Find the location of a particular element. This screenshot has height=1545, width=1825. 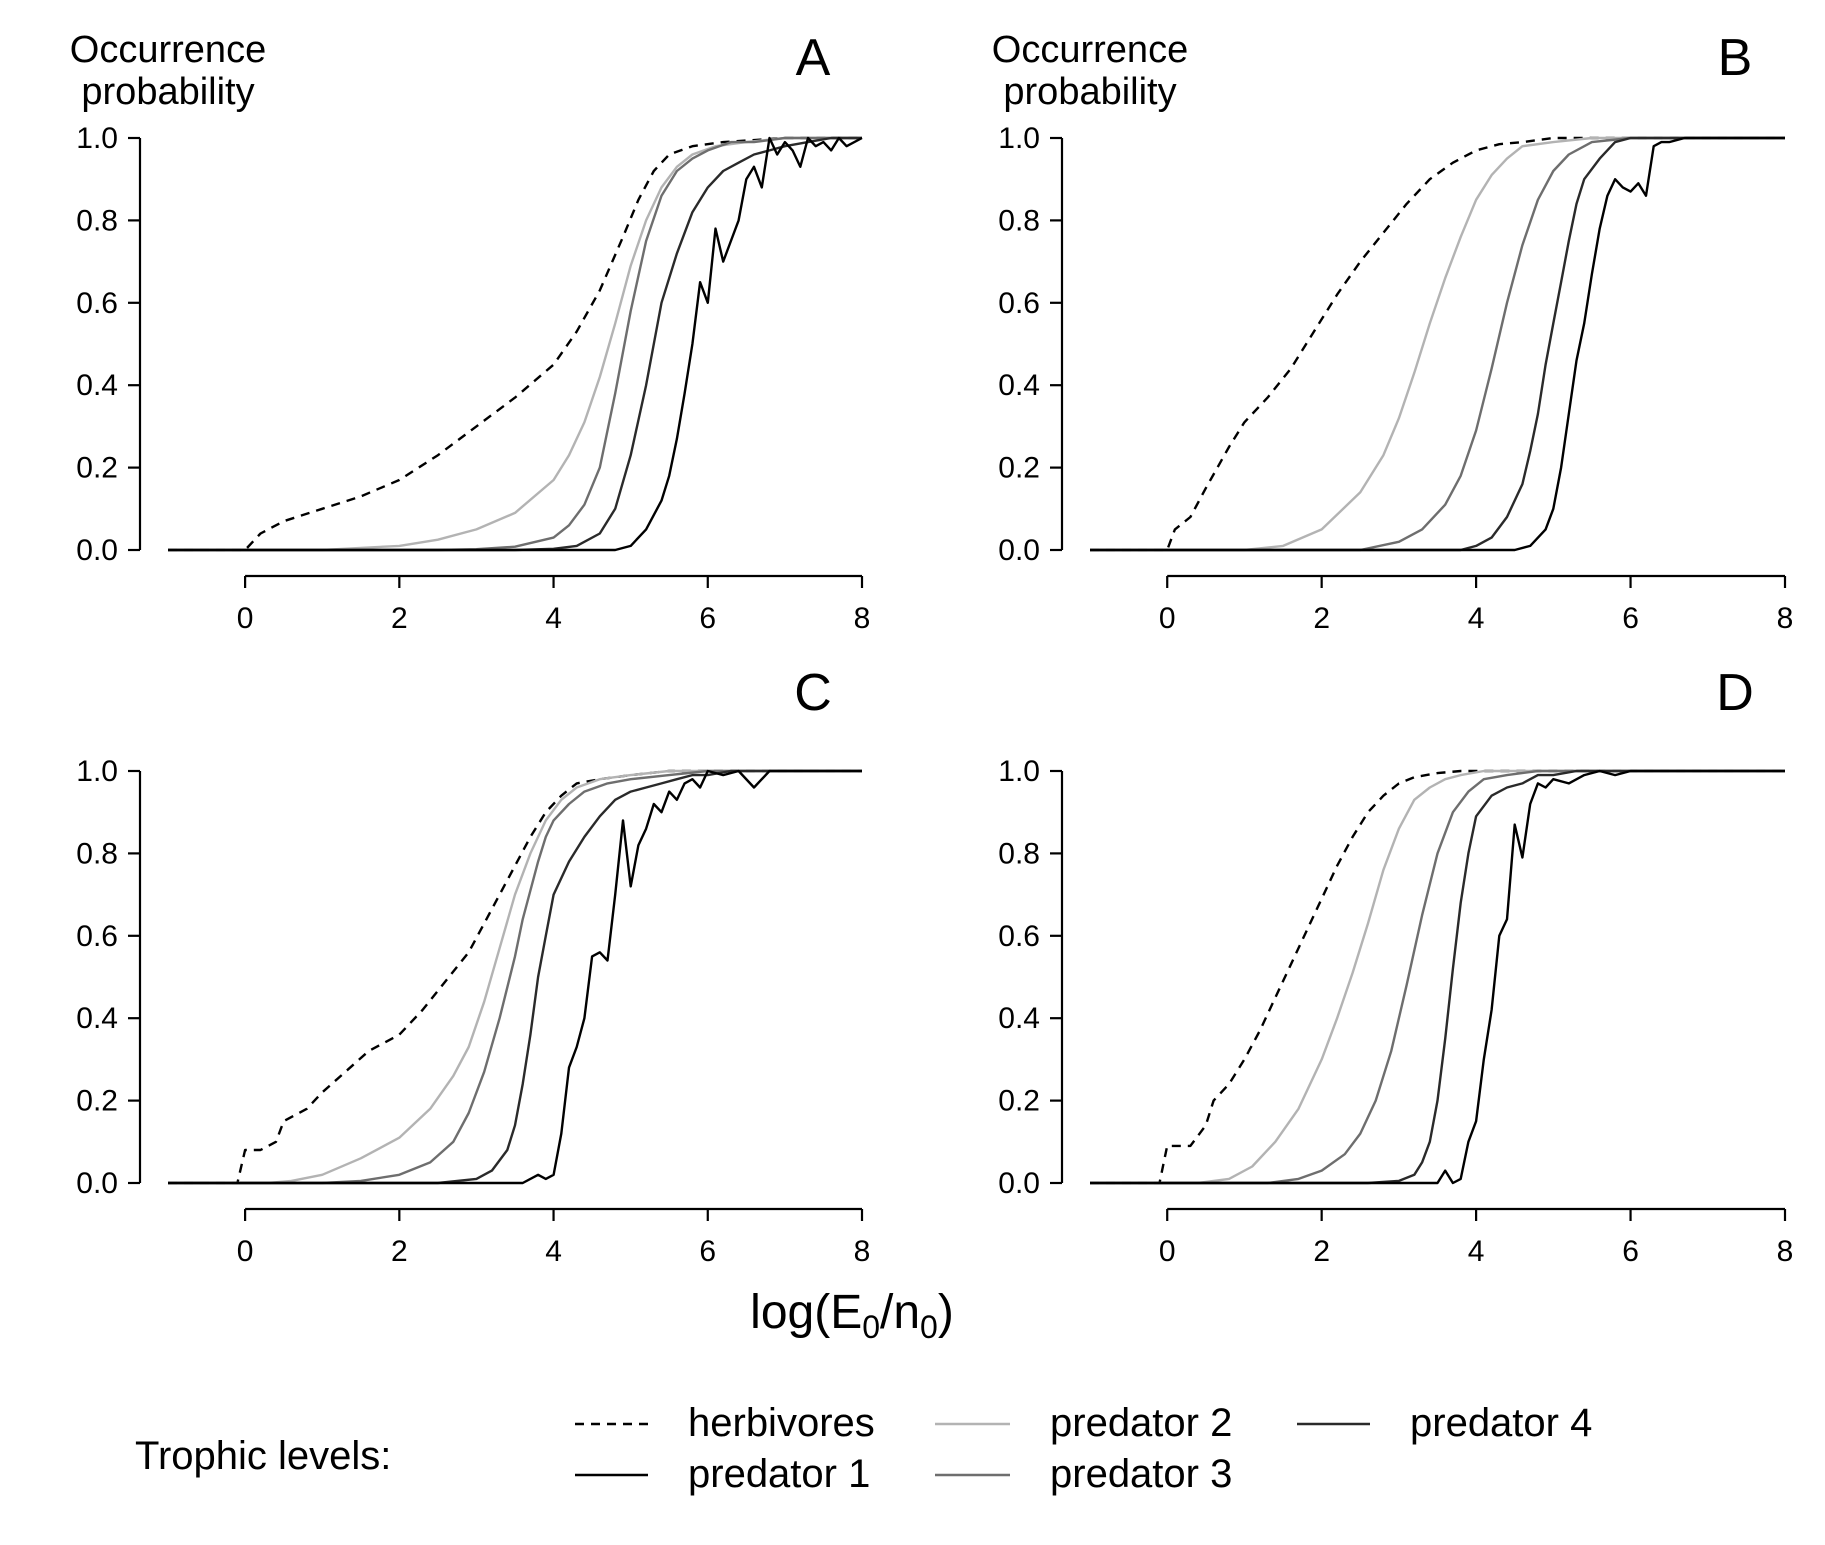

legend-label: predator 2 is located at coordinates (1141, 1423).